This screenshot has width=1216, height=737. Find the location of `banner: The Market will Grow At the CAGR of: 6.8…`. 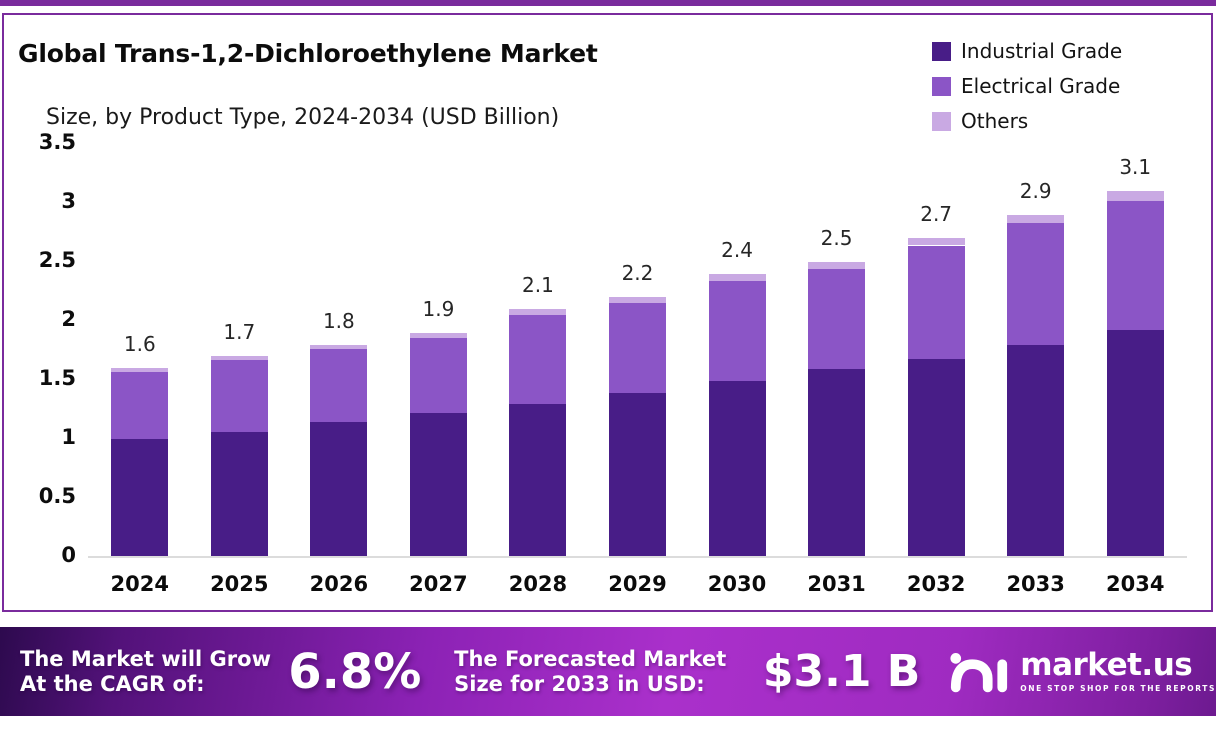

banner: The Market will Grow At the CAGR of: 6.8… is located at coordinates (608, 671).